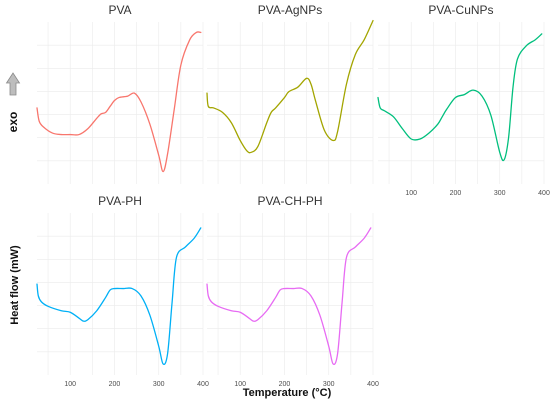  I want to click on panel-1: PVA-AgNPs, so click(290, 93).